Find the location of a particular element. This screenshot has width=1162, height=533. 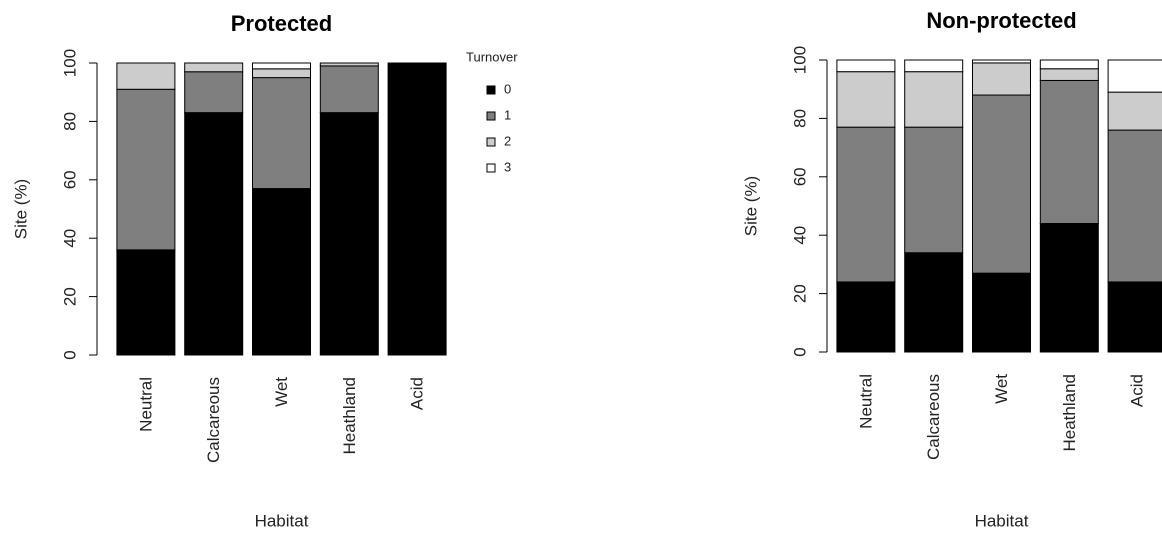

chart-title: Protected is located at coordinates (281, 23).